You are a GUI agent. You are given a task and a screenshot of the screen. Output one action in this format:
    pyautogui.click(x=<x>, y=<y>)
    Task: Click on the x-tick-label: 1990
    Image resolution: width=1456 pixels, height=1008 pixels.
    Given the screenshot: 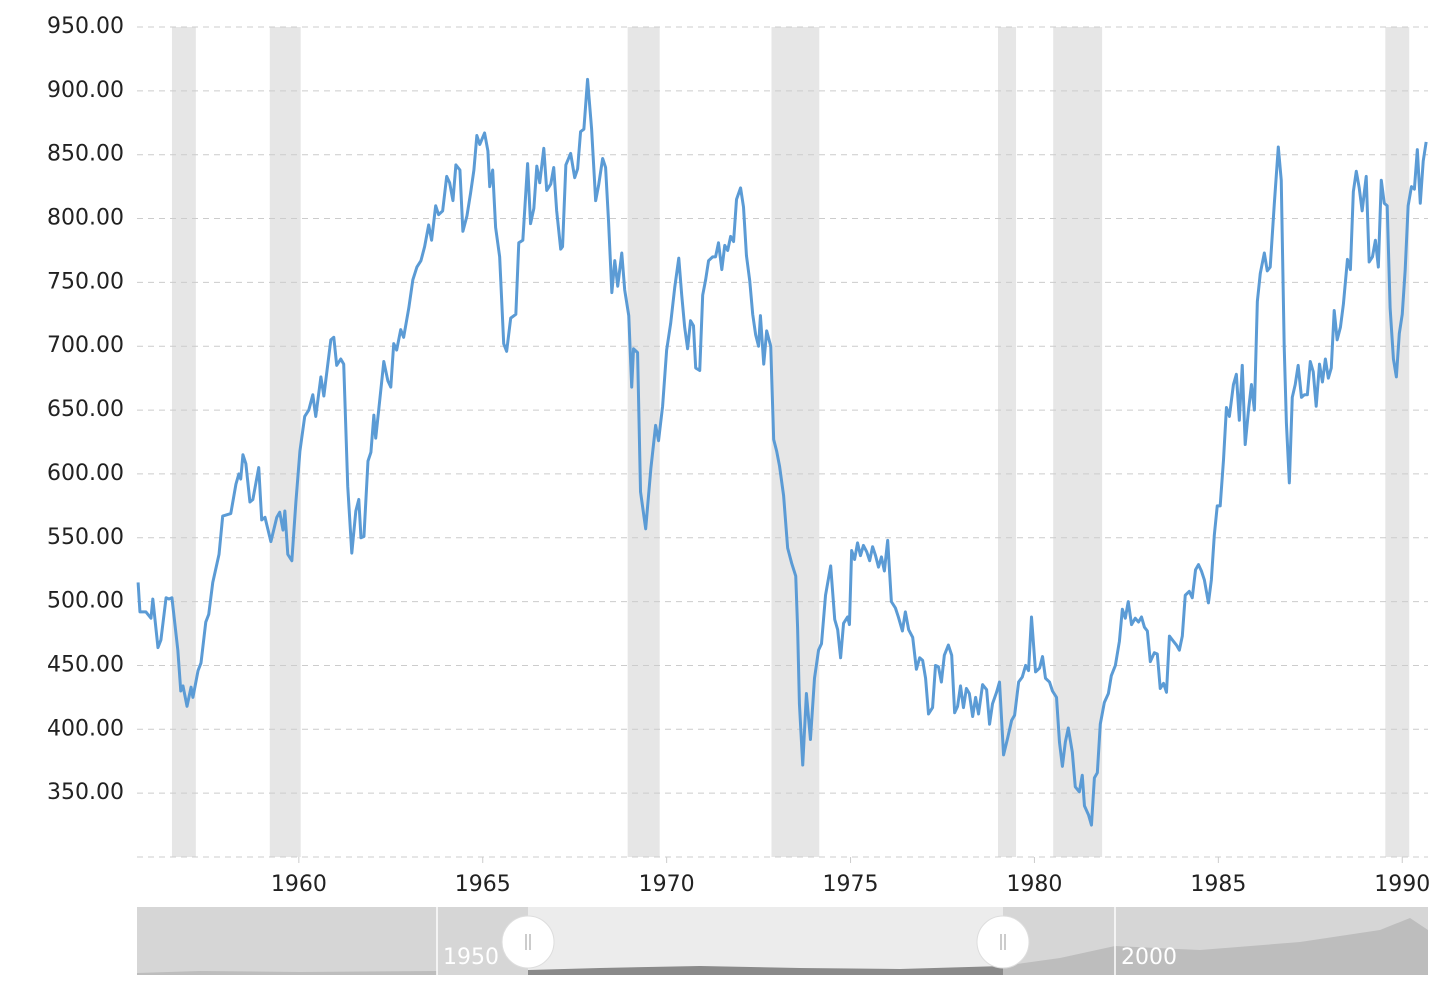 What is the action you would take?
    pyautogui.click(x=1402, y=884)
    